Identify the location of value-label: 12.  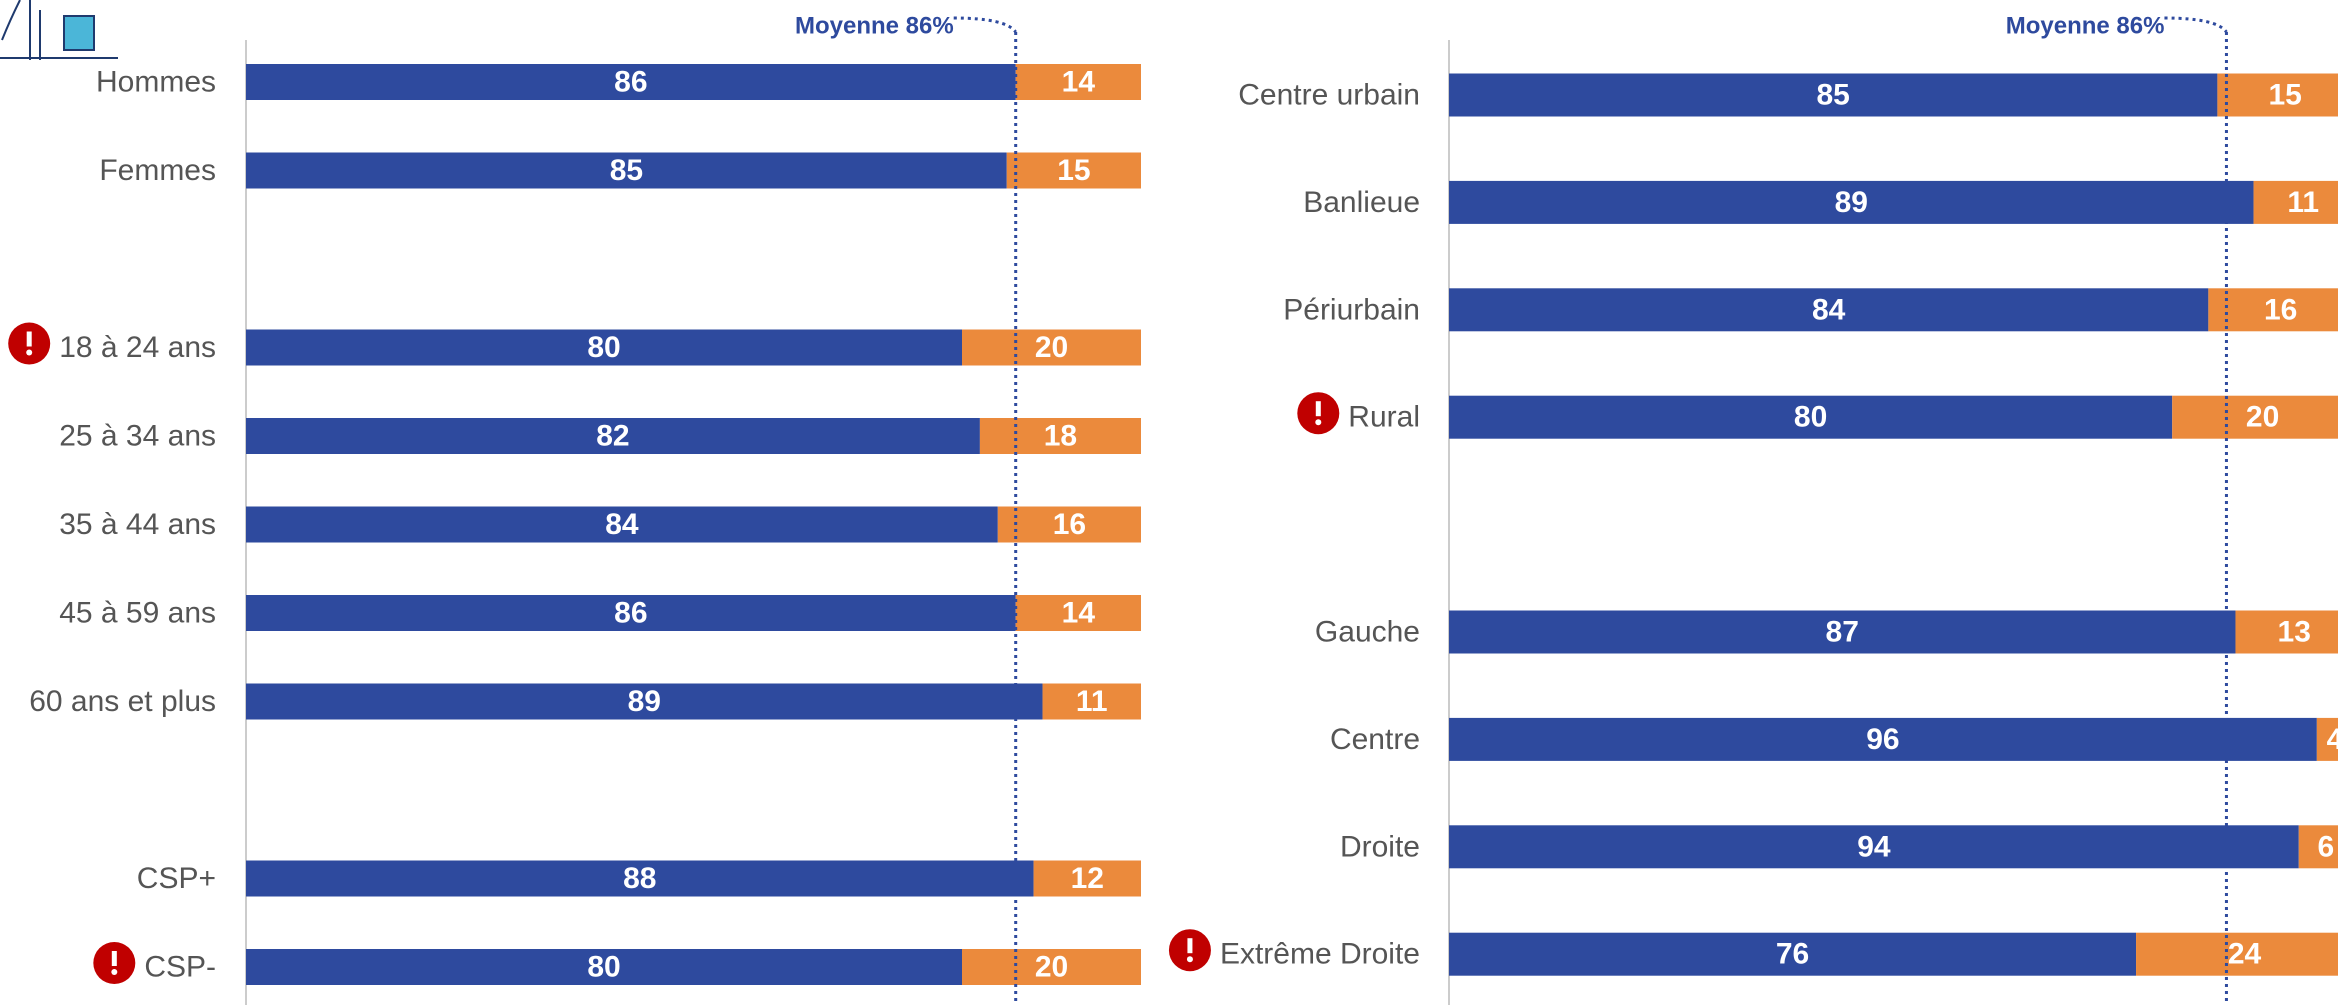
(1087, 878).